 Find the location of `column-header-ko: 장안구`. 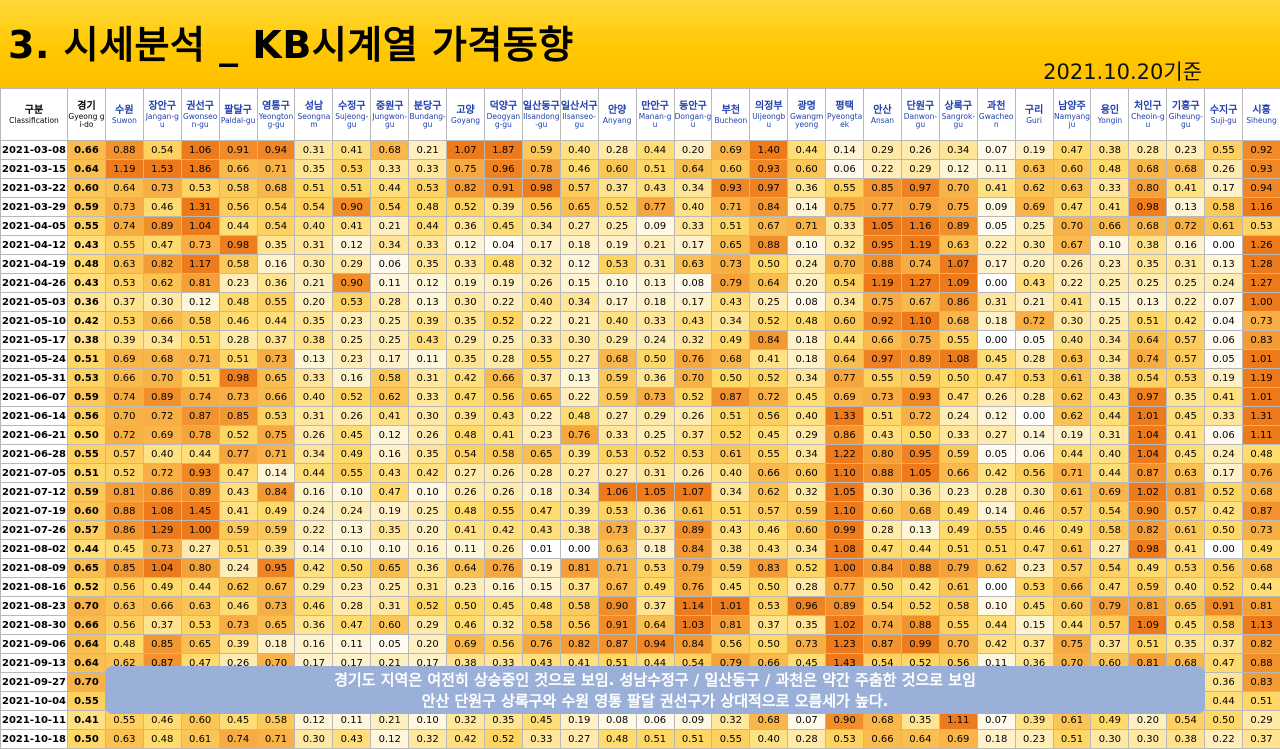

column-header-ko: 장안구 is located at coordinates (162, 107).